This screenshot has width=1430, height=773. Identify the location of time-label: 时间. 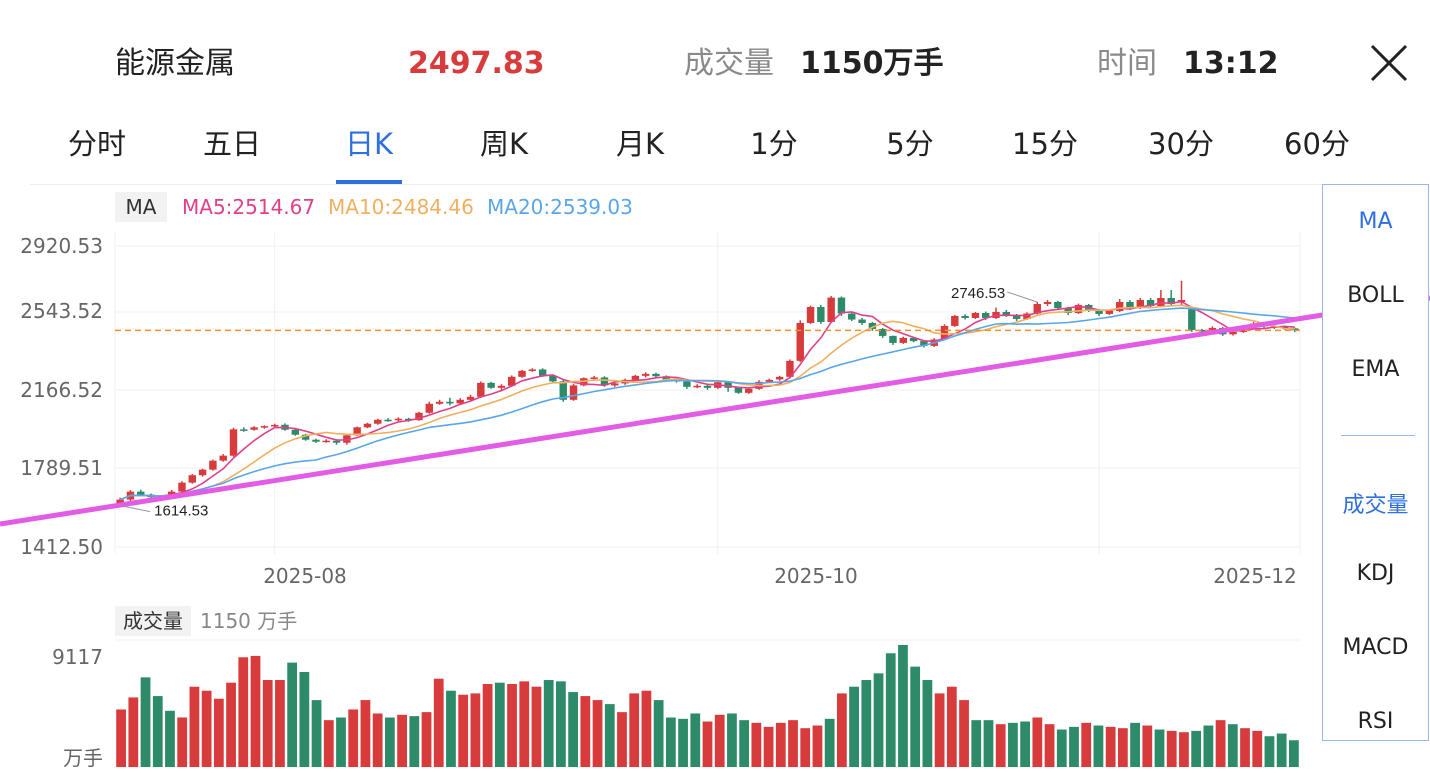
(1127, 63).